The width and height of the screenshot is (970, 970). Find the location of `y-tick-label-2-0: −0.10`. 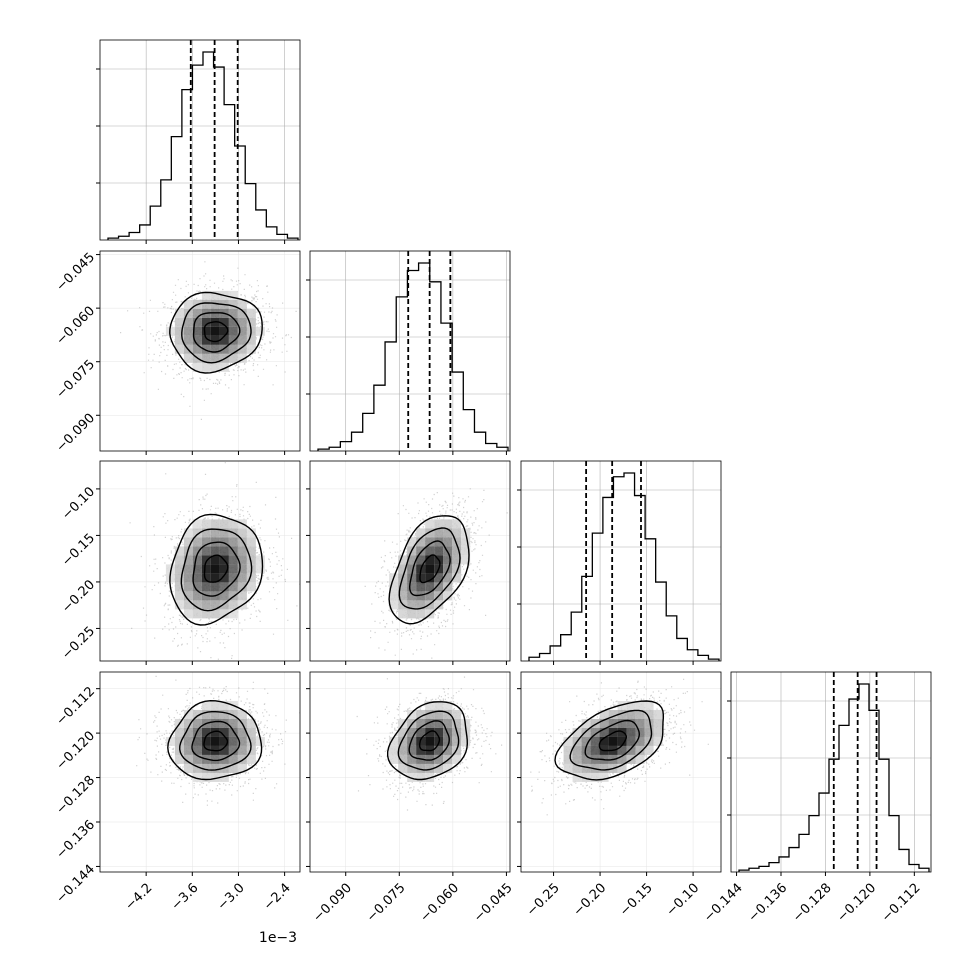

y-tick-label-2-0: −0.10 is located at coordinates (78, 503).